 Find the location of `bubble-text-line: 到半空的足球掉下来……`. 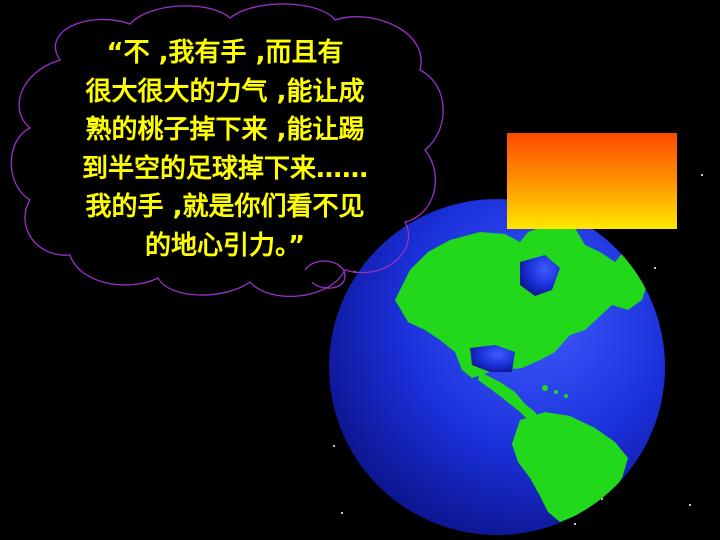

bubble-text-line: 到半空的足球掉下来…… is located at coordinates (224, 168).